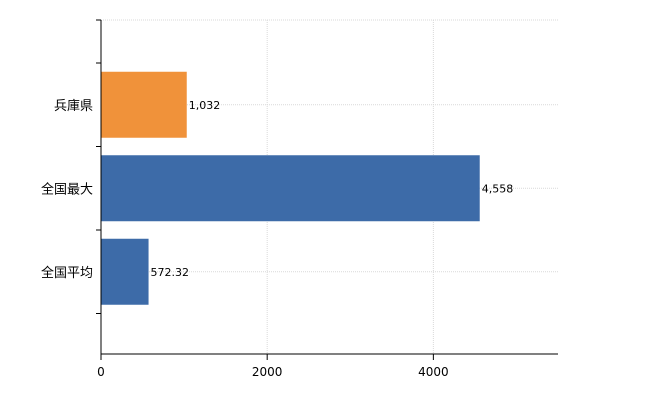 This screenshot has height=400, width=650. Describe the element at coordinates (73, 106) in the screenshot. I see `category-label: 兵庫県` at that location.